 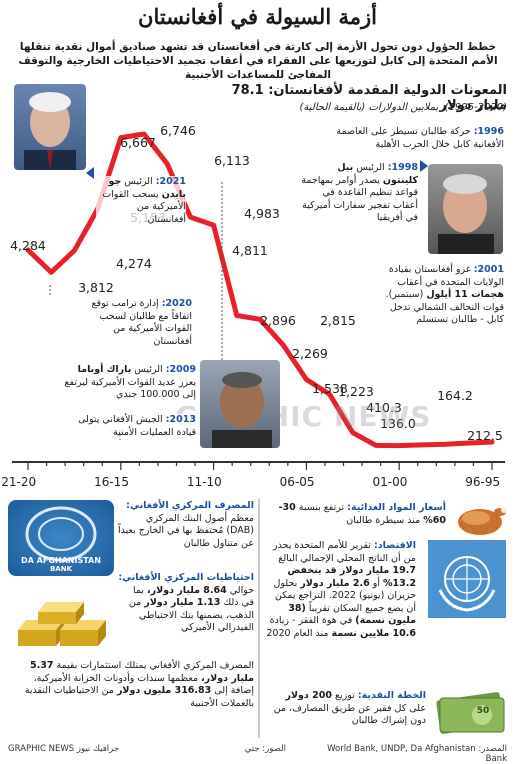 What do you see at coordinates (90, 173) in the screenshot?
I see `pointer-2021-icon` at bounding box center [90, 173].